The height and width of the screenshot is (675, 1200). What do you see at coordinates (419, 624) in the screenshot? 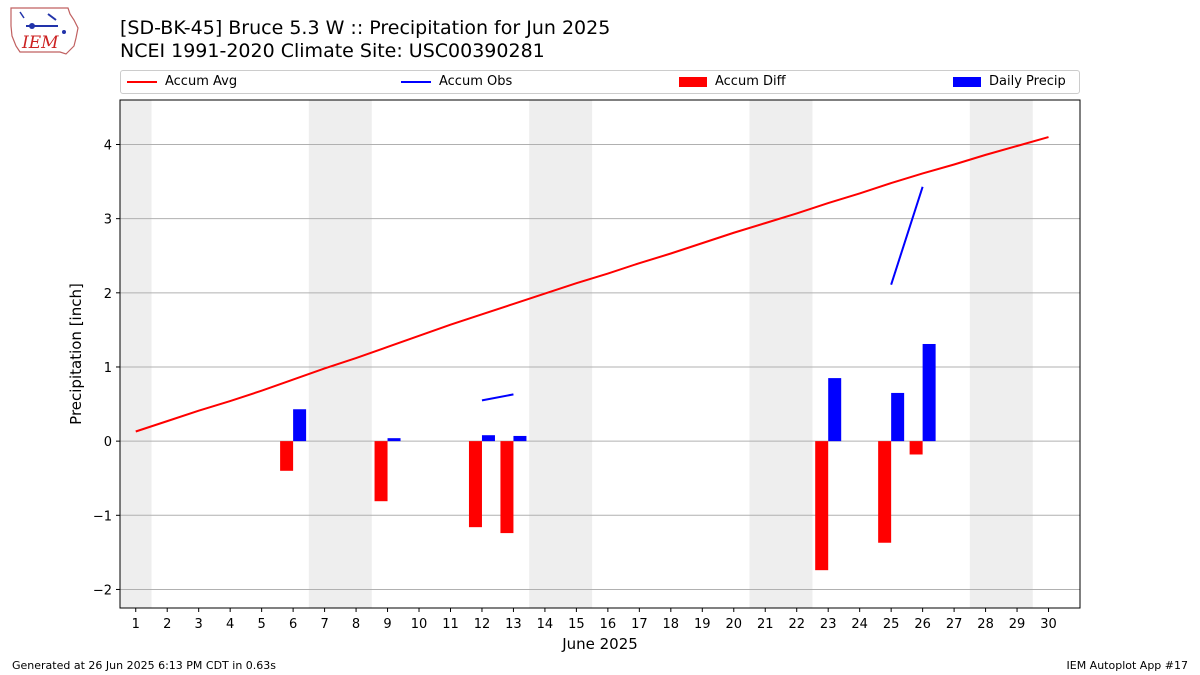
I see `x-tick-label: 10` at bounding box center [419, 624].